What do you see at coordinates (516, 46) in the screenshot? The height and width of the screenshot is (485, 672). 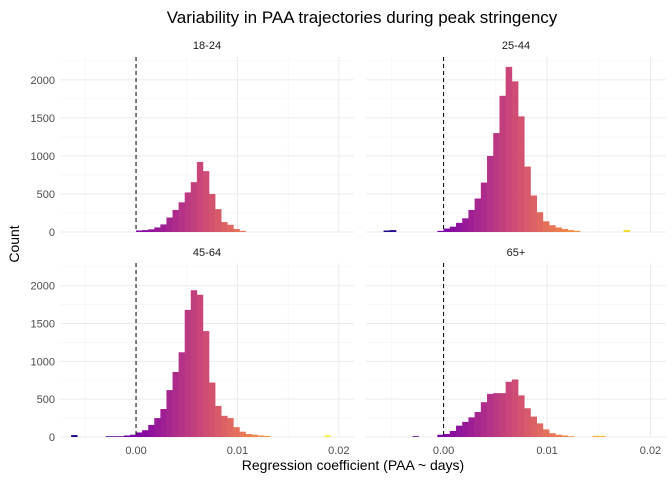 I see `facet-label: 25-44` at bounding box center [516, 46].